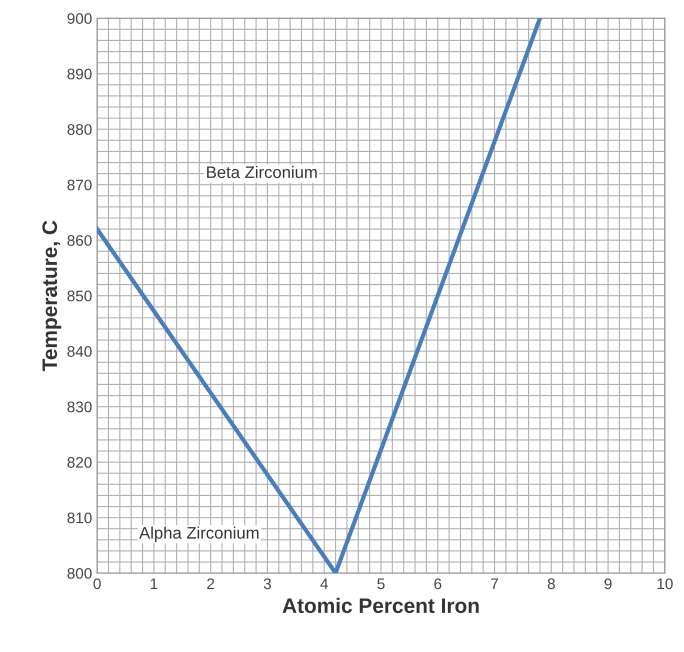  I want to click on y-tick-label: 800, so click(79, 573).